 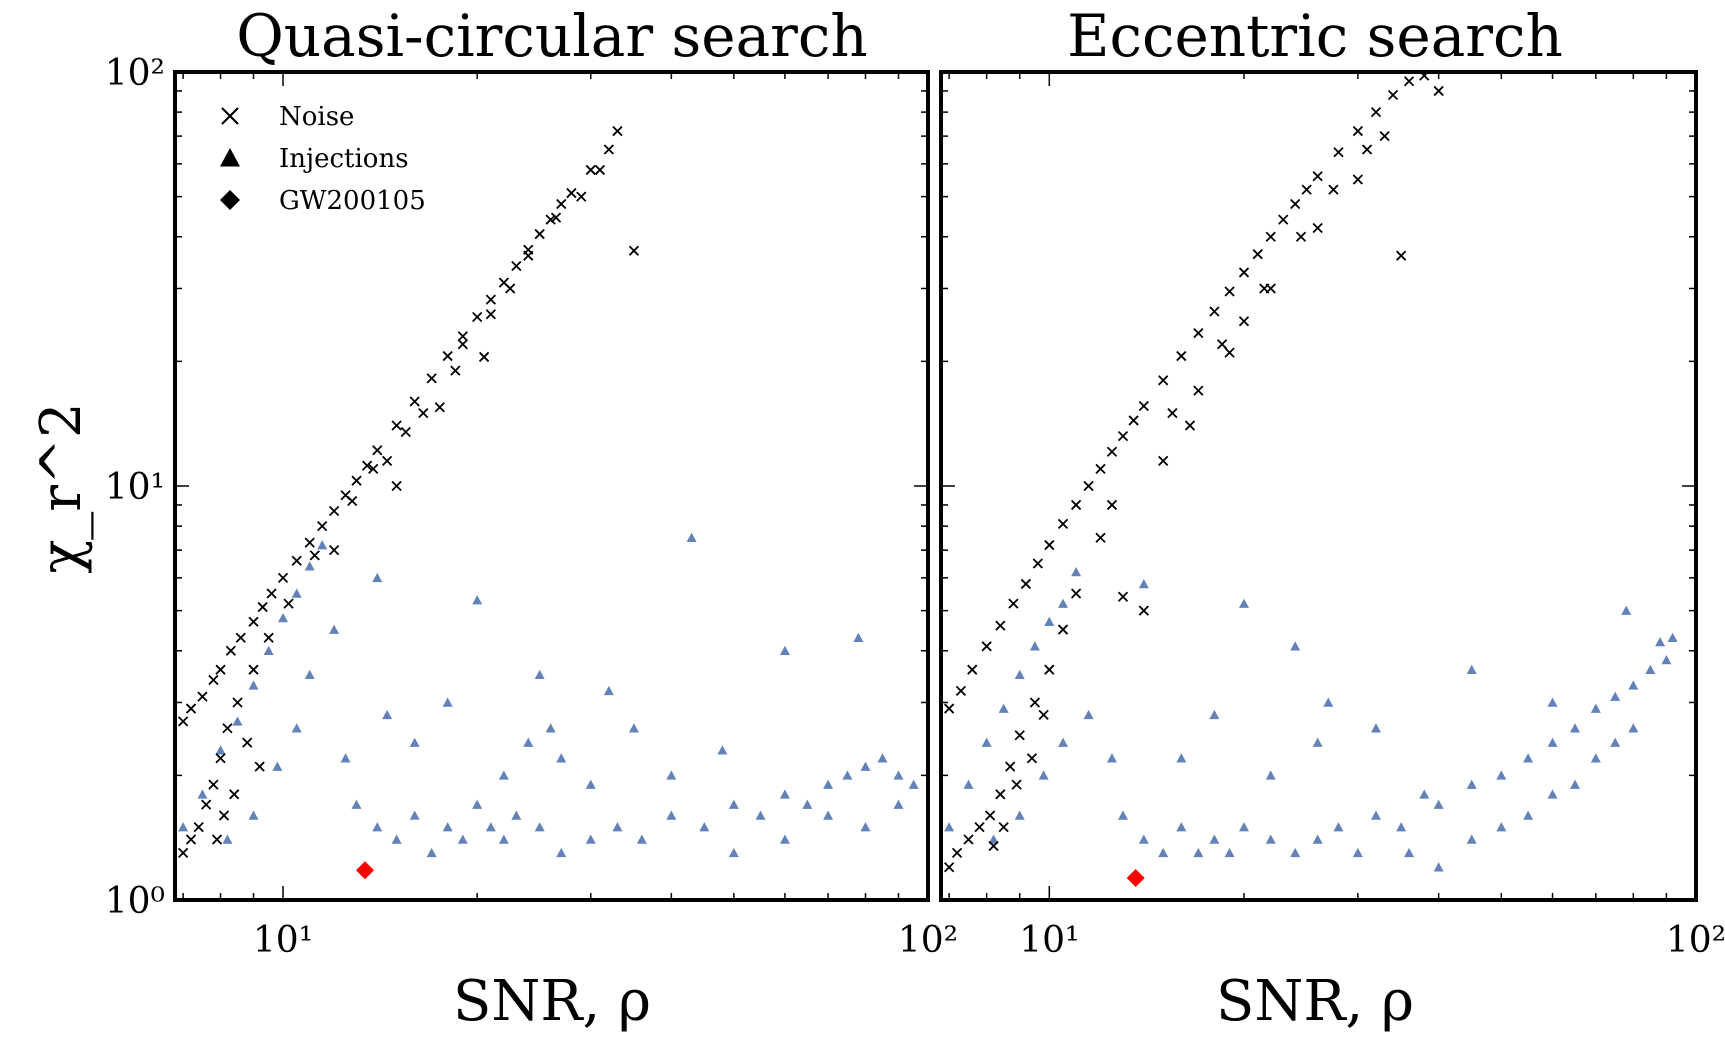 I want to click on y-tick-label: 10⁰, so click(x=135, y=901).